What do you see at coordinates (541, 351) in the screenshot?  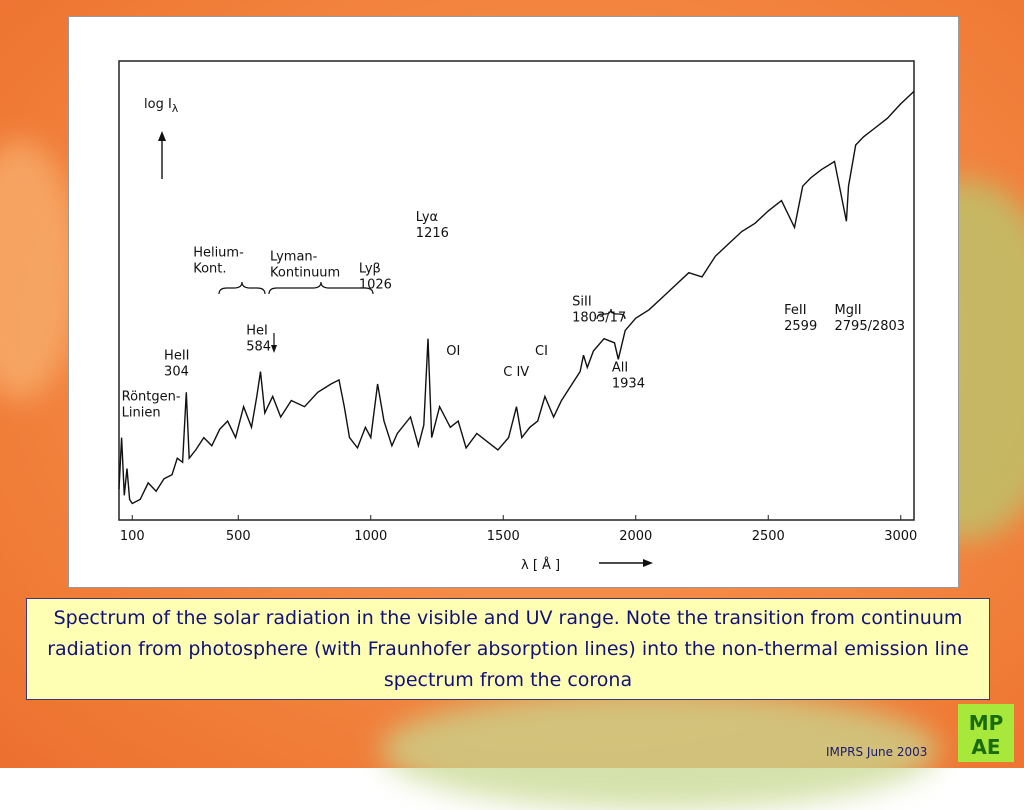 I see `spectral-line-label: CI` at bounding box center [541, 351].